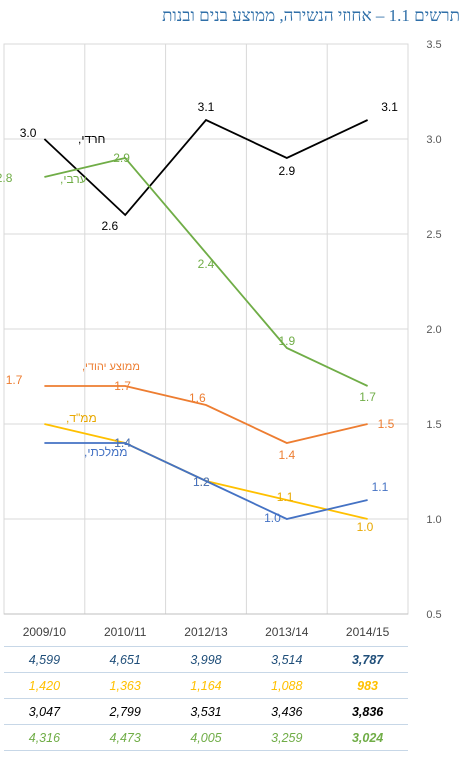 The width and height of the screenshot is (468, 761). I want to click on x-tick-label: 2013/14, so click(287, 632).